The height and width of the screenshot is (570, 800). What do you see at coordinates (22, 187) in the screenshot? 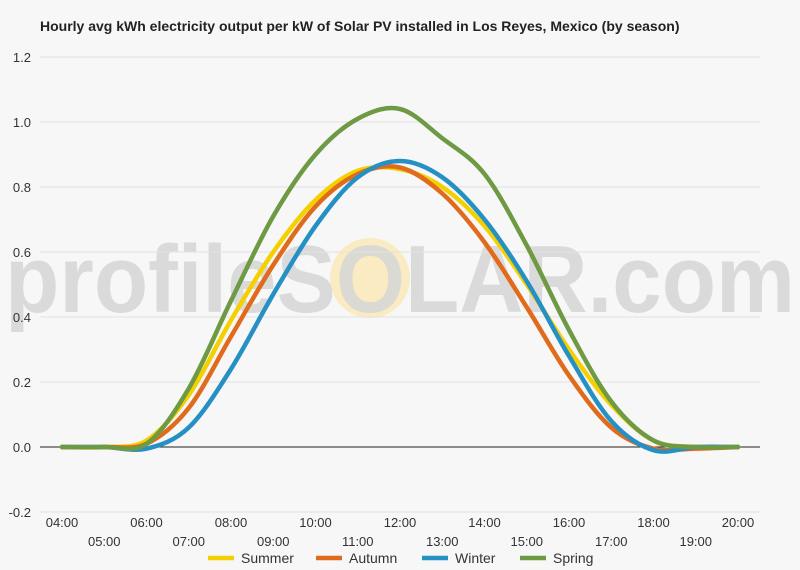
I see `y-tick-label: 0.8` at bounding box center [22, 187].